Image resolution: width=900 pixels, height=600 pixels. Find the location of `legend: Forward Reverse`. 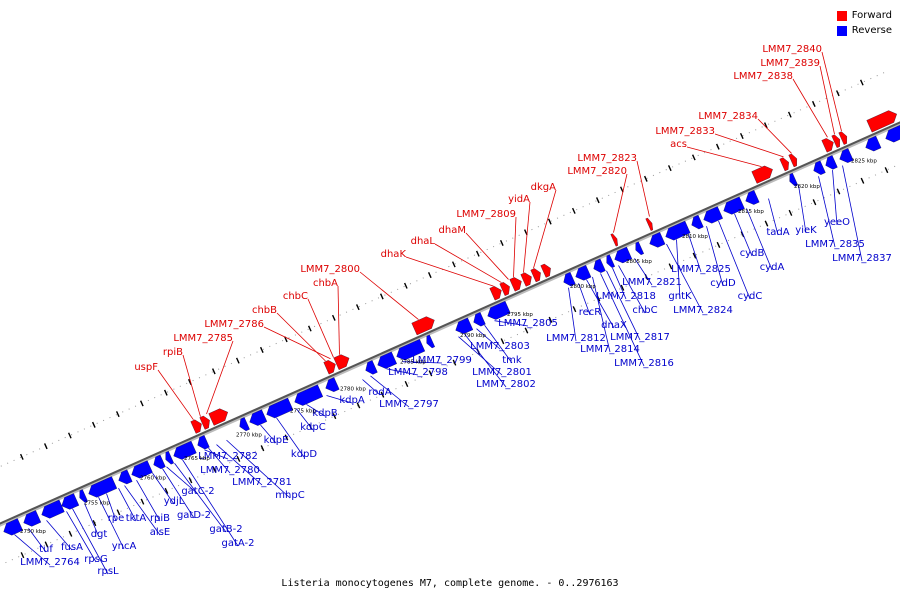

legend: Forward Reverse is located at coordinates (864, 23).